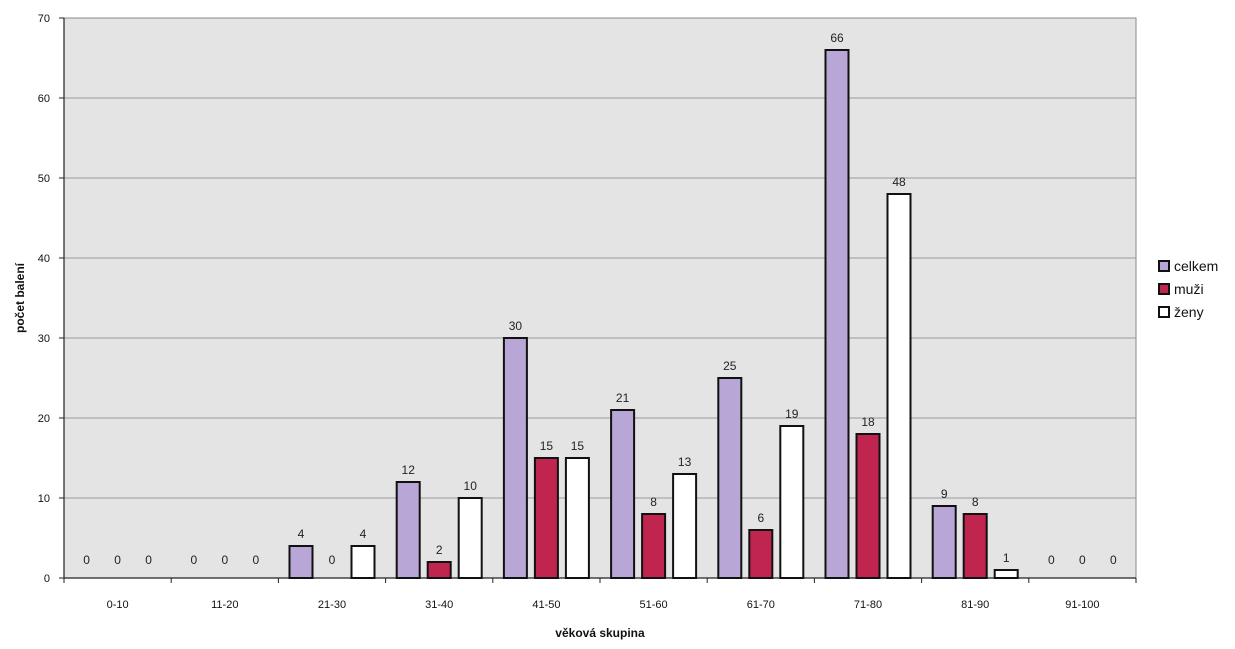 This screenshot has width=1235, height=649. What do you see at coordinates (623, 398) in the screenshot?
I see `data-label-celkem: 21` at bounding box center [623, 398].